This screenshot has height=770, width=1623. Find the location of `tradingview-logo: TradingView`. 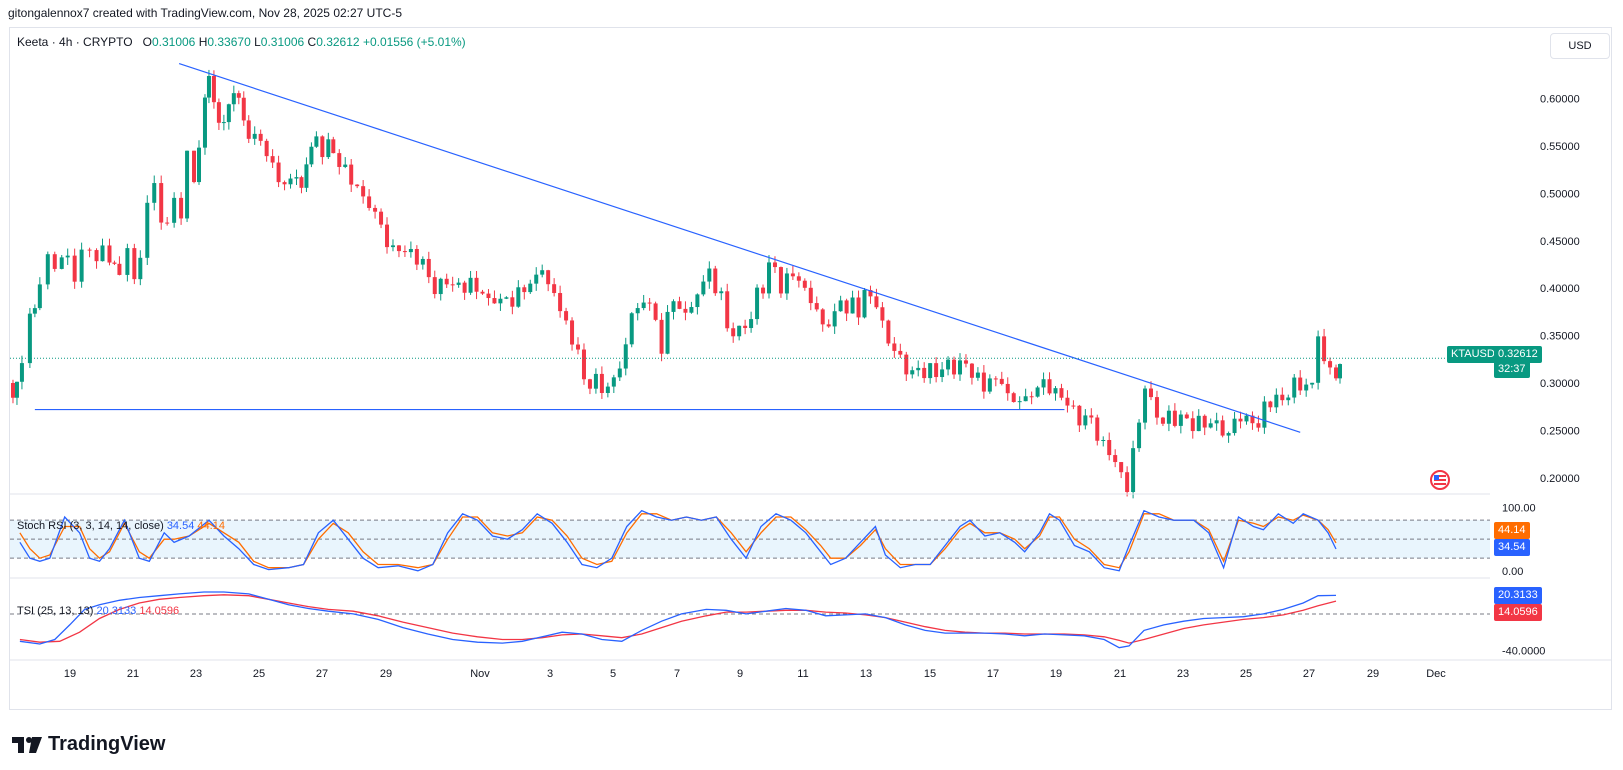

tradingview-logo: TradingView is located at coordinates (88, 744).